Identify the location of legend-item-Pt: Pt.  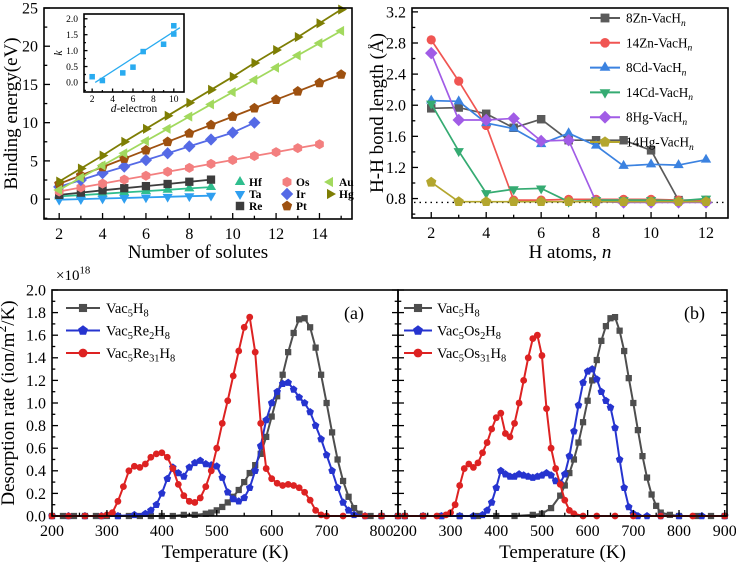
(294, 206).